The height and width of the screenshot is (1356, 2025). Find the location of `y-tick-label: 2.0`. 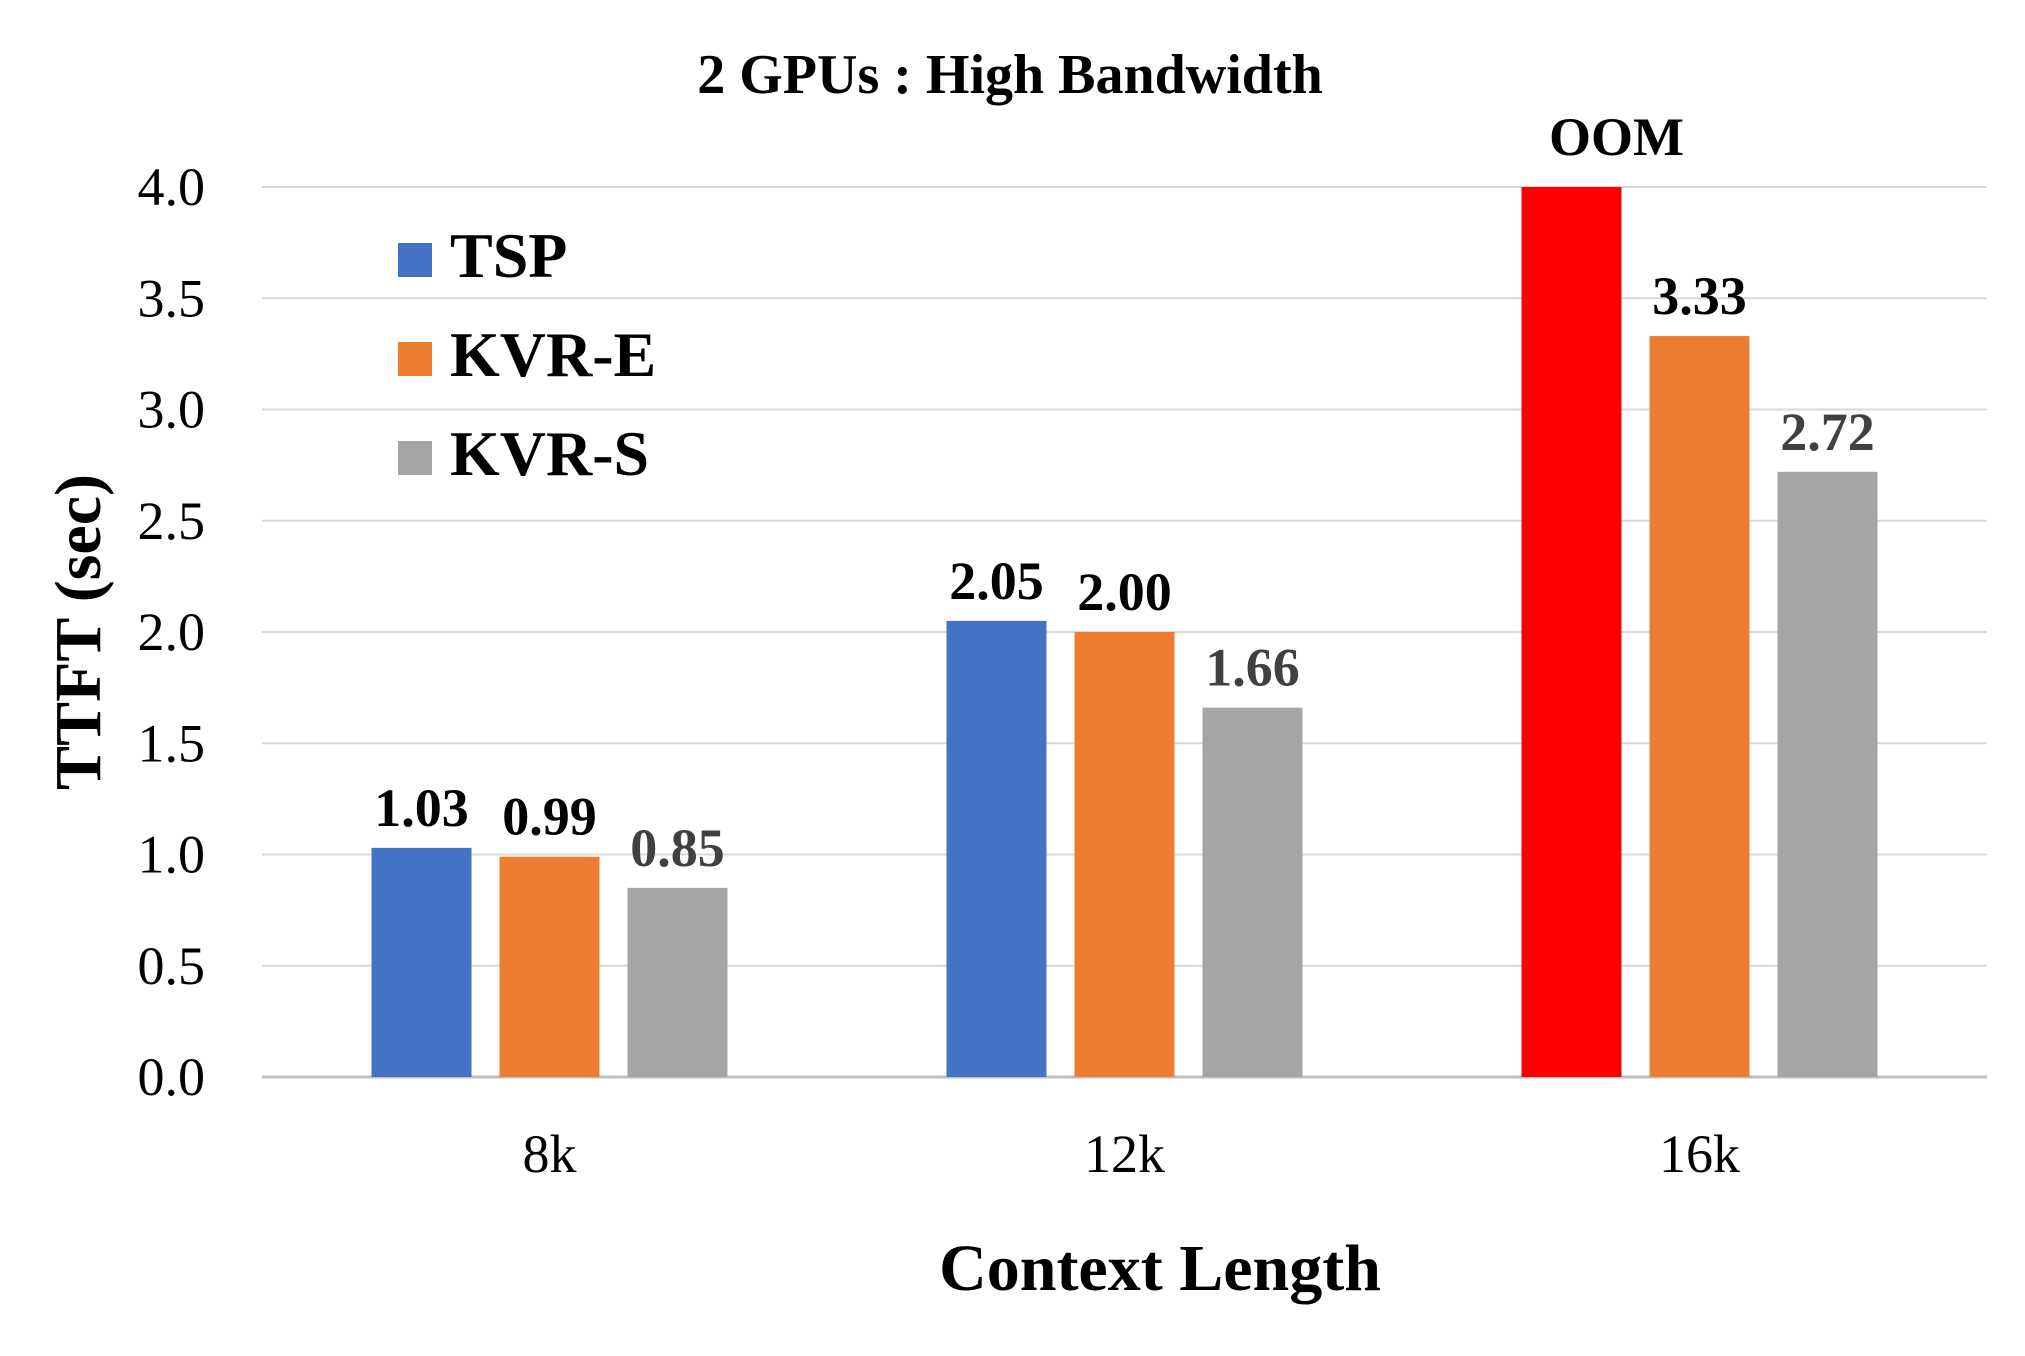

y-tick-label: 2.0 is located at coordinates (172, 632).